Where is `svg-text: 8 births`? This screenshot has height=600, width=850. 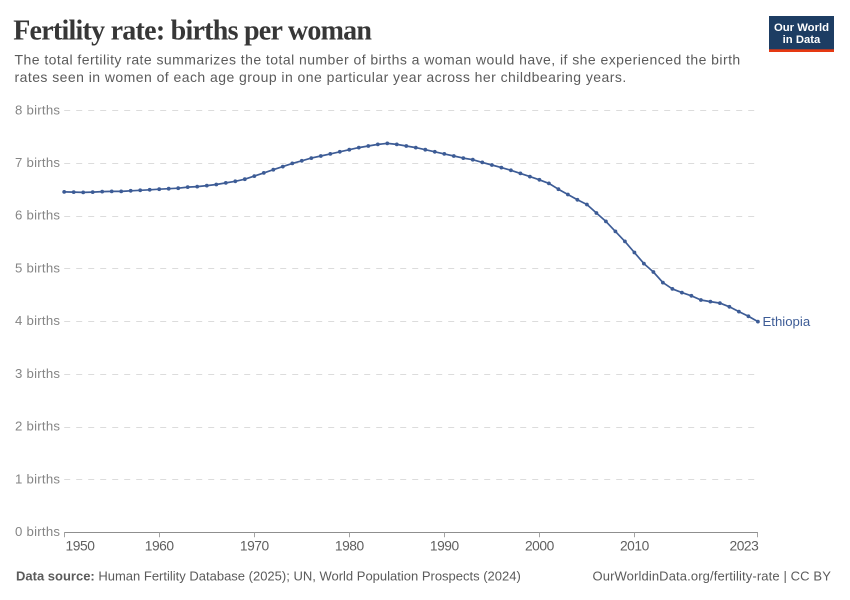
svg-text: 8 births is located at coordinates (37, 109).